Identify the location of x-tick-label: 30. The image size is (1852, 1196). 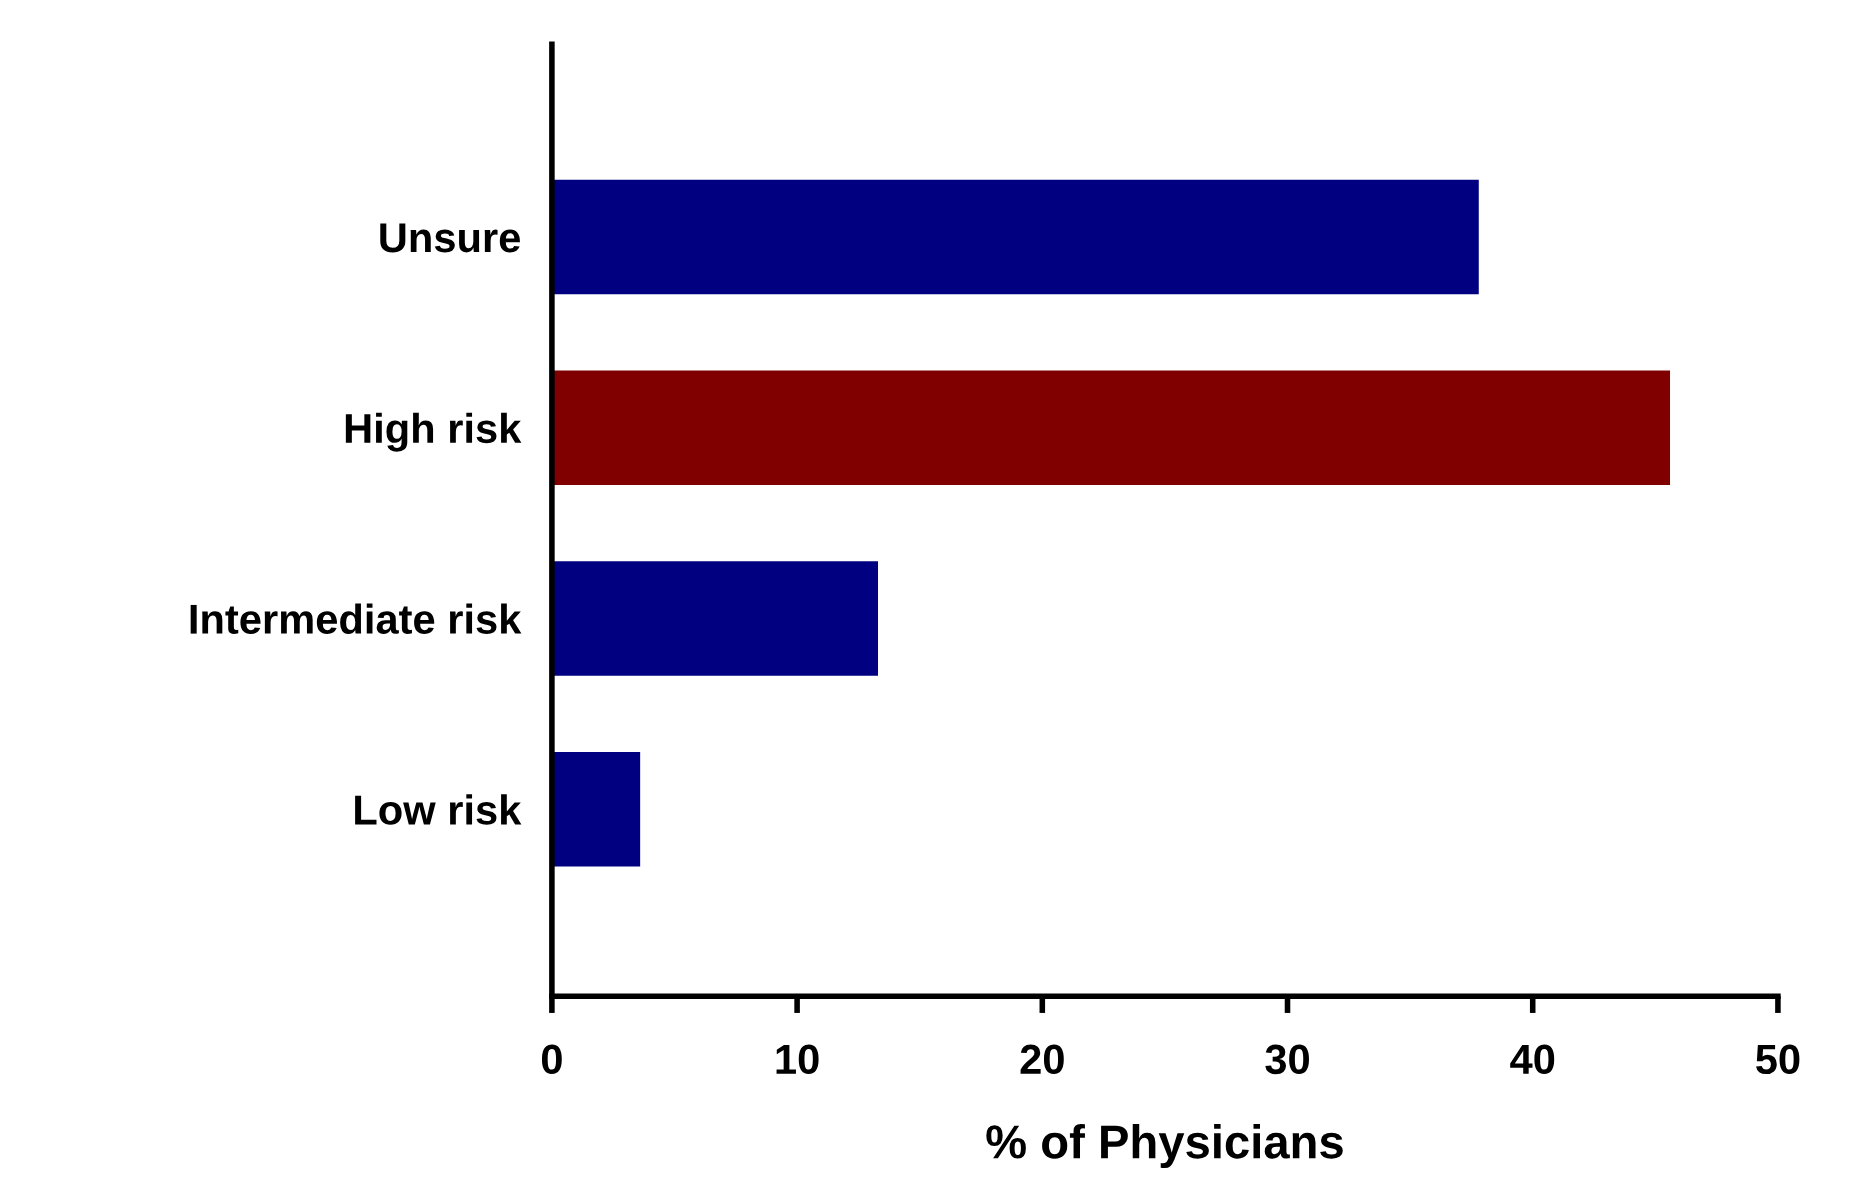
(1287, 1059).